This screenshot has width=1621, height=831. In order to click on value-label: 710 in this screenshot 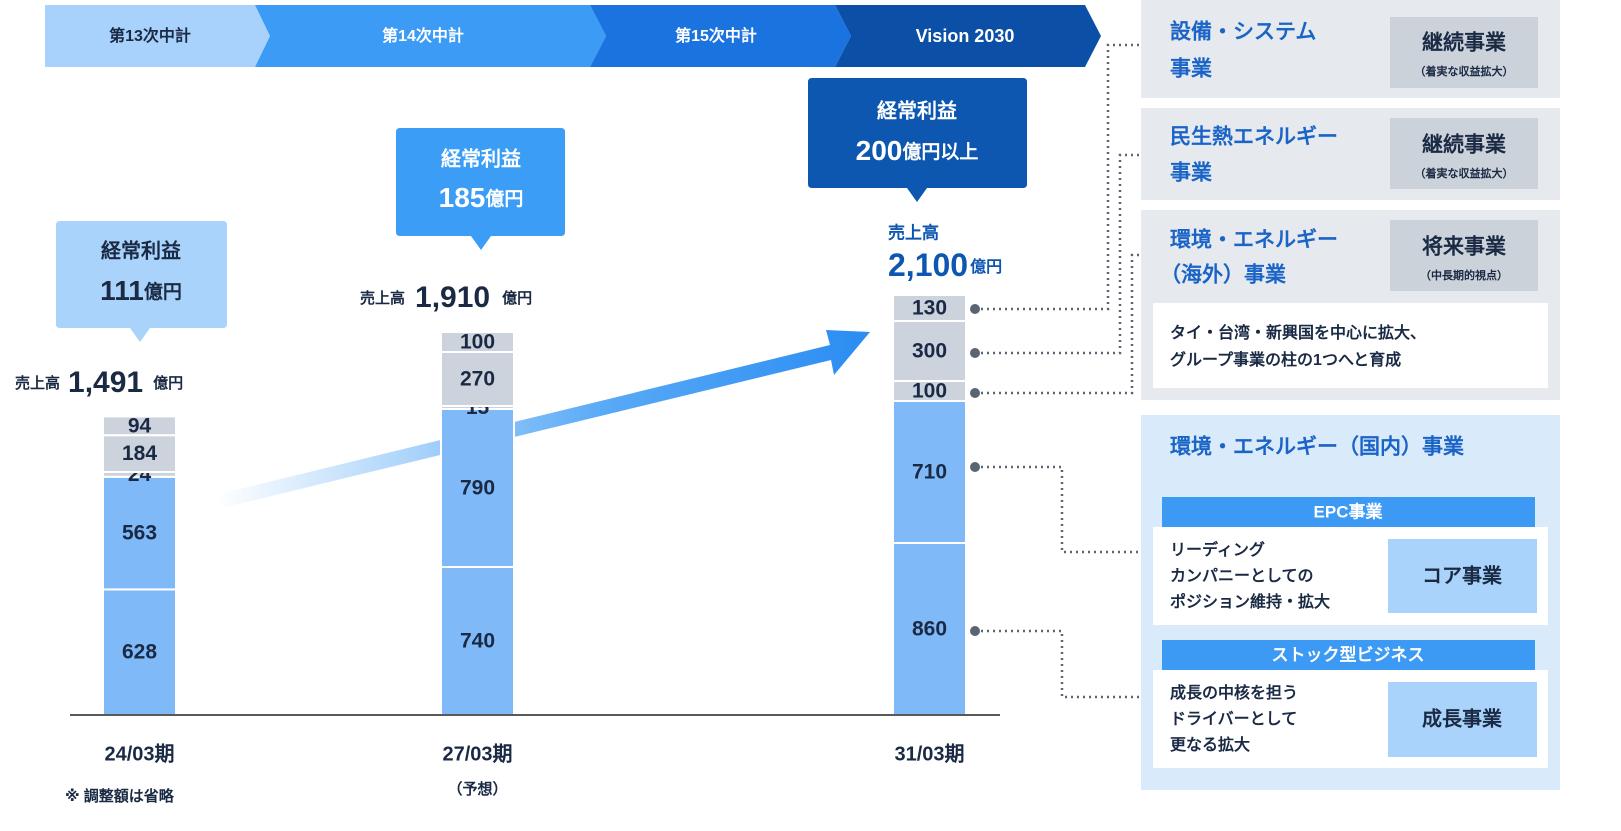, I will do `click(929, 472)`.